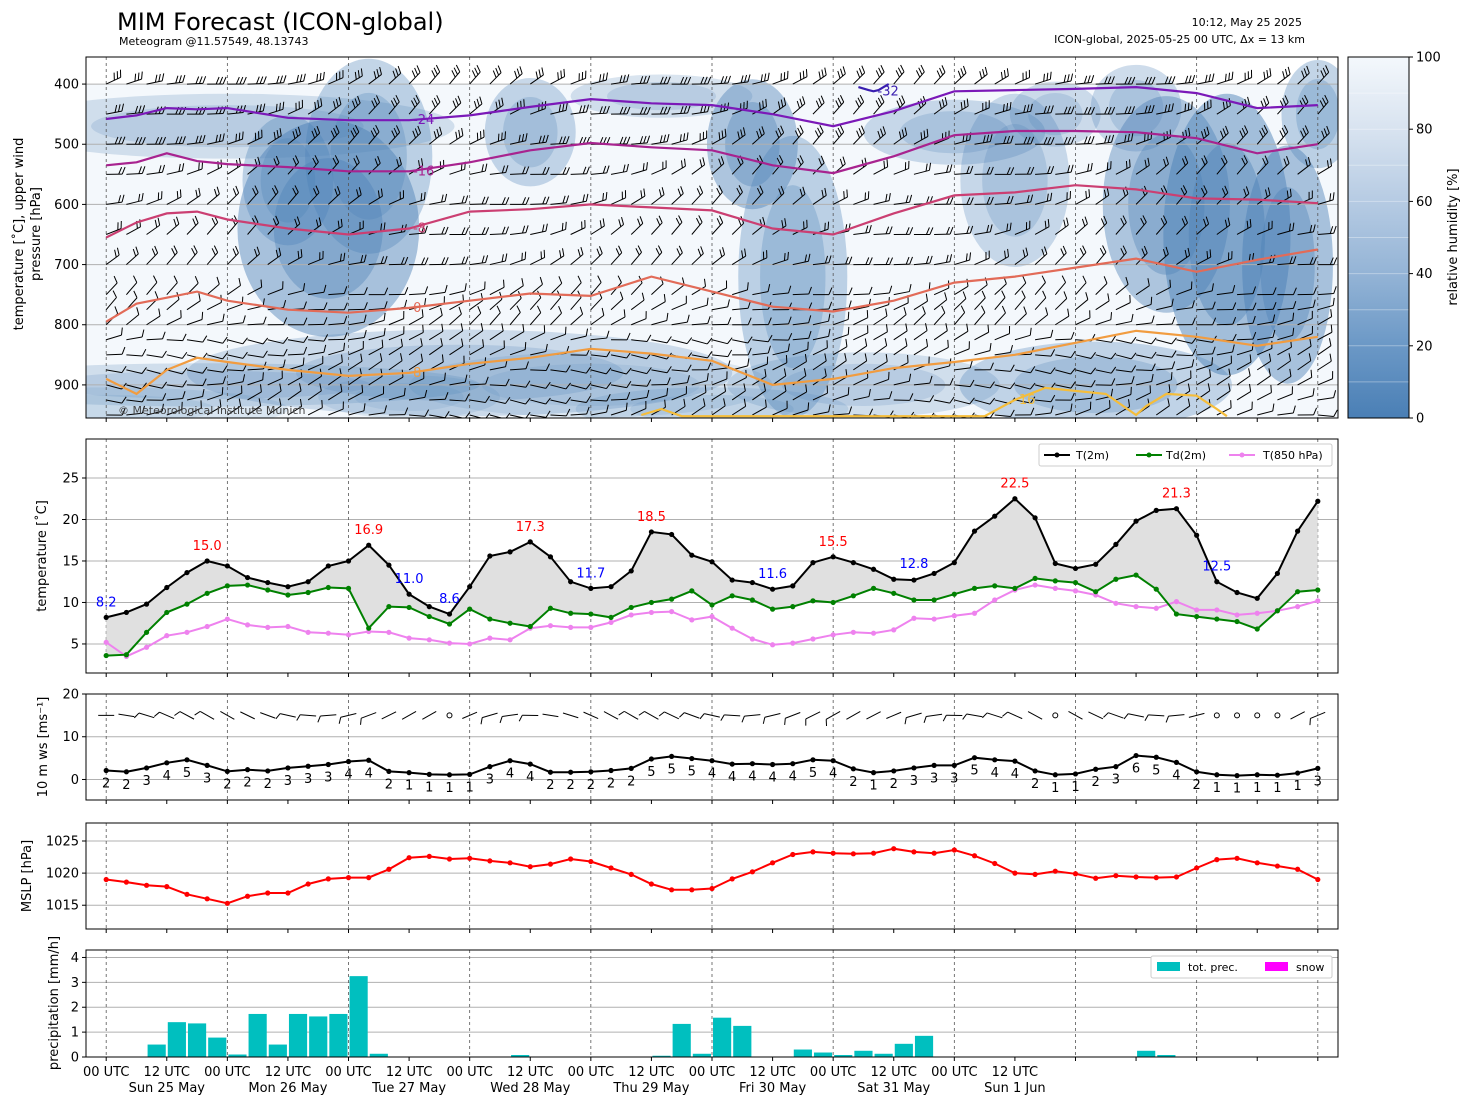 The height and width of the screenshot is (1105, 1469). I want to click on wind-speed-point, so click(1277, 775).